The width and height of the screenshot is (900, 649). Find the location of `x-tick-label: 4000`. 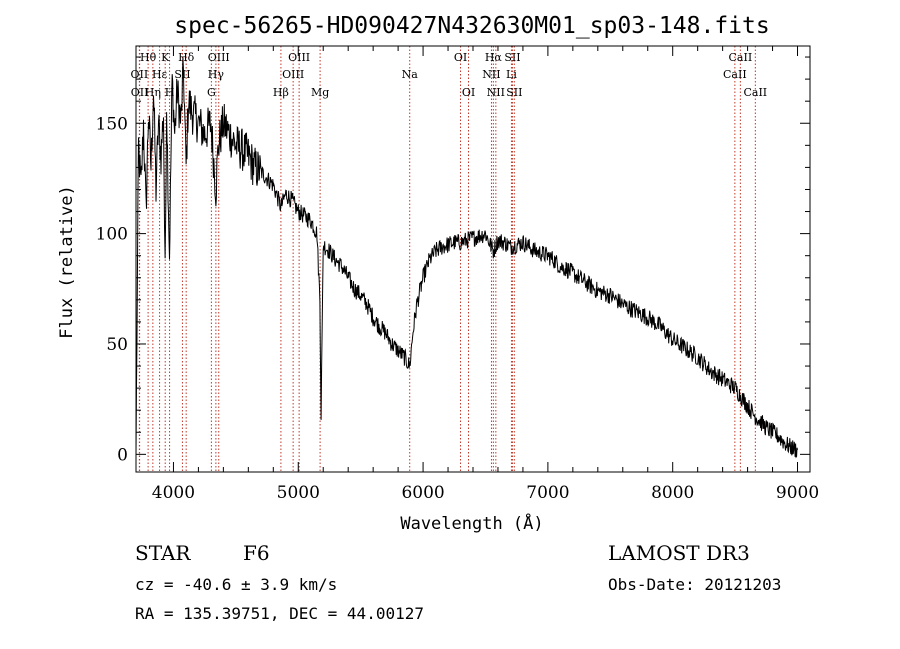

x-tick-label: 4000 is located at coordinates (173, 493).